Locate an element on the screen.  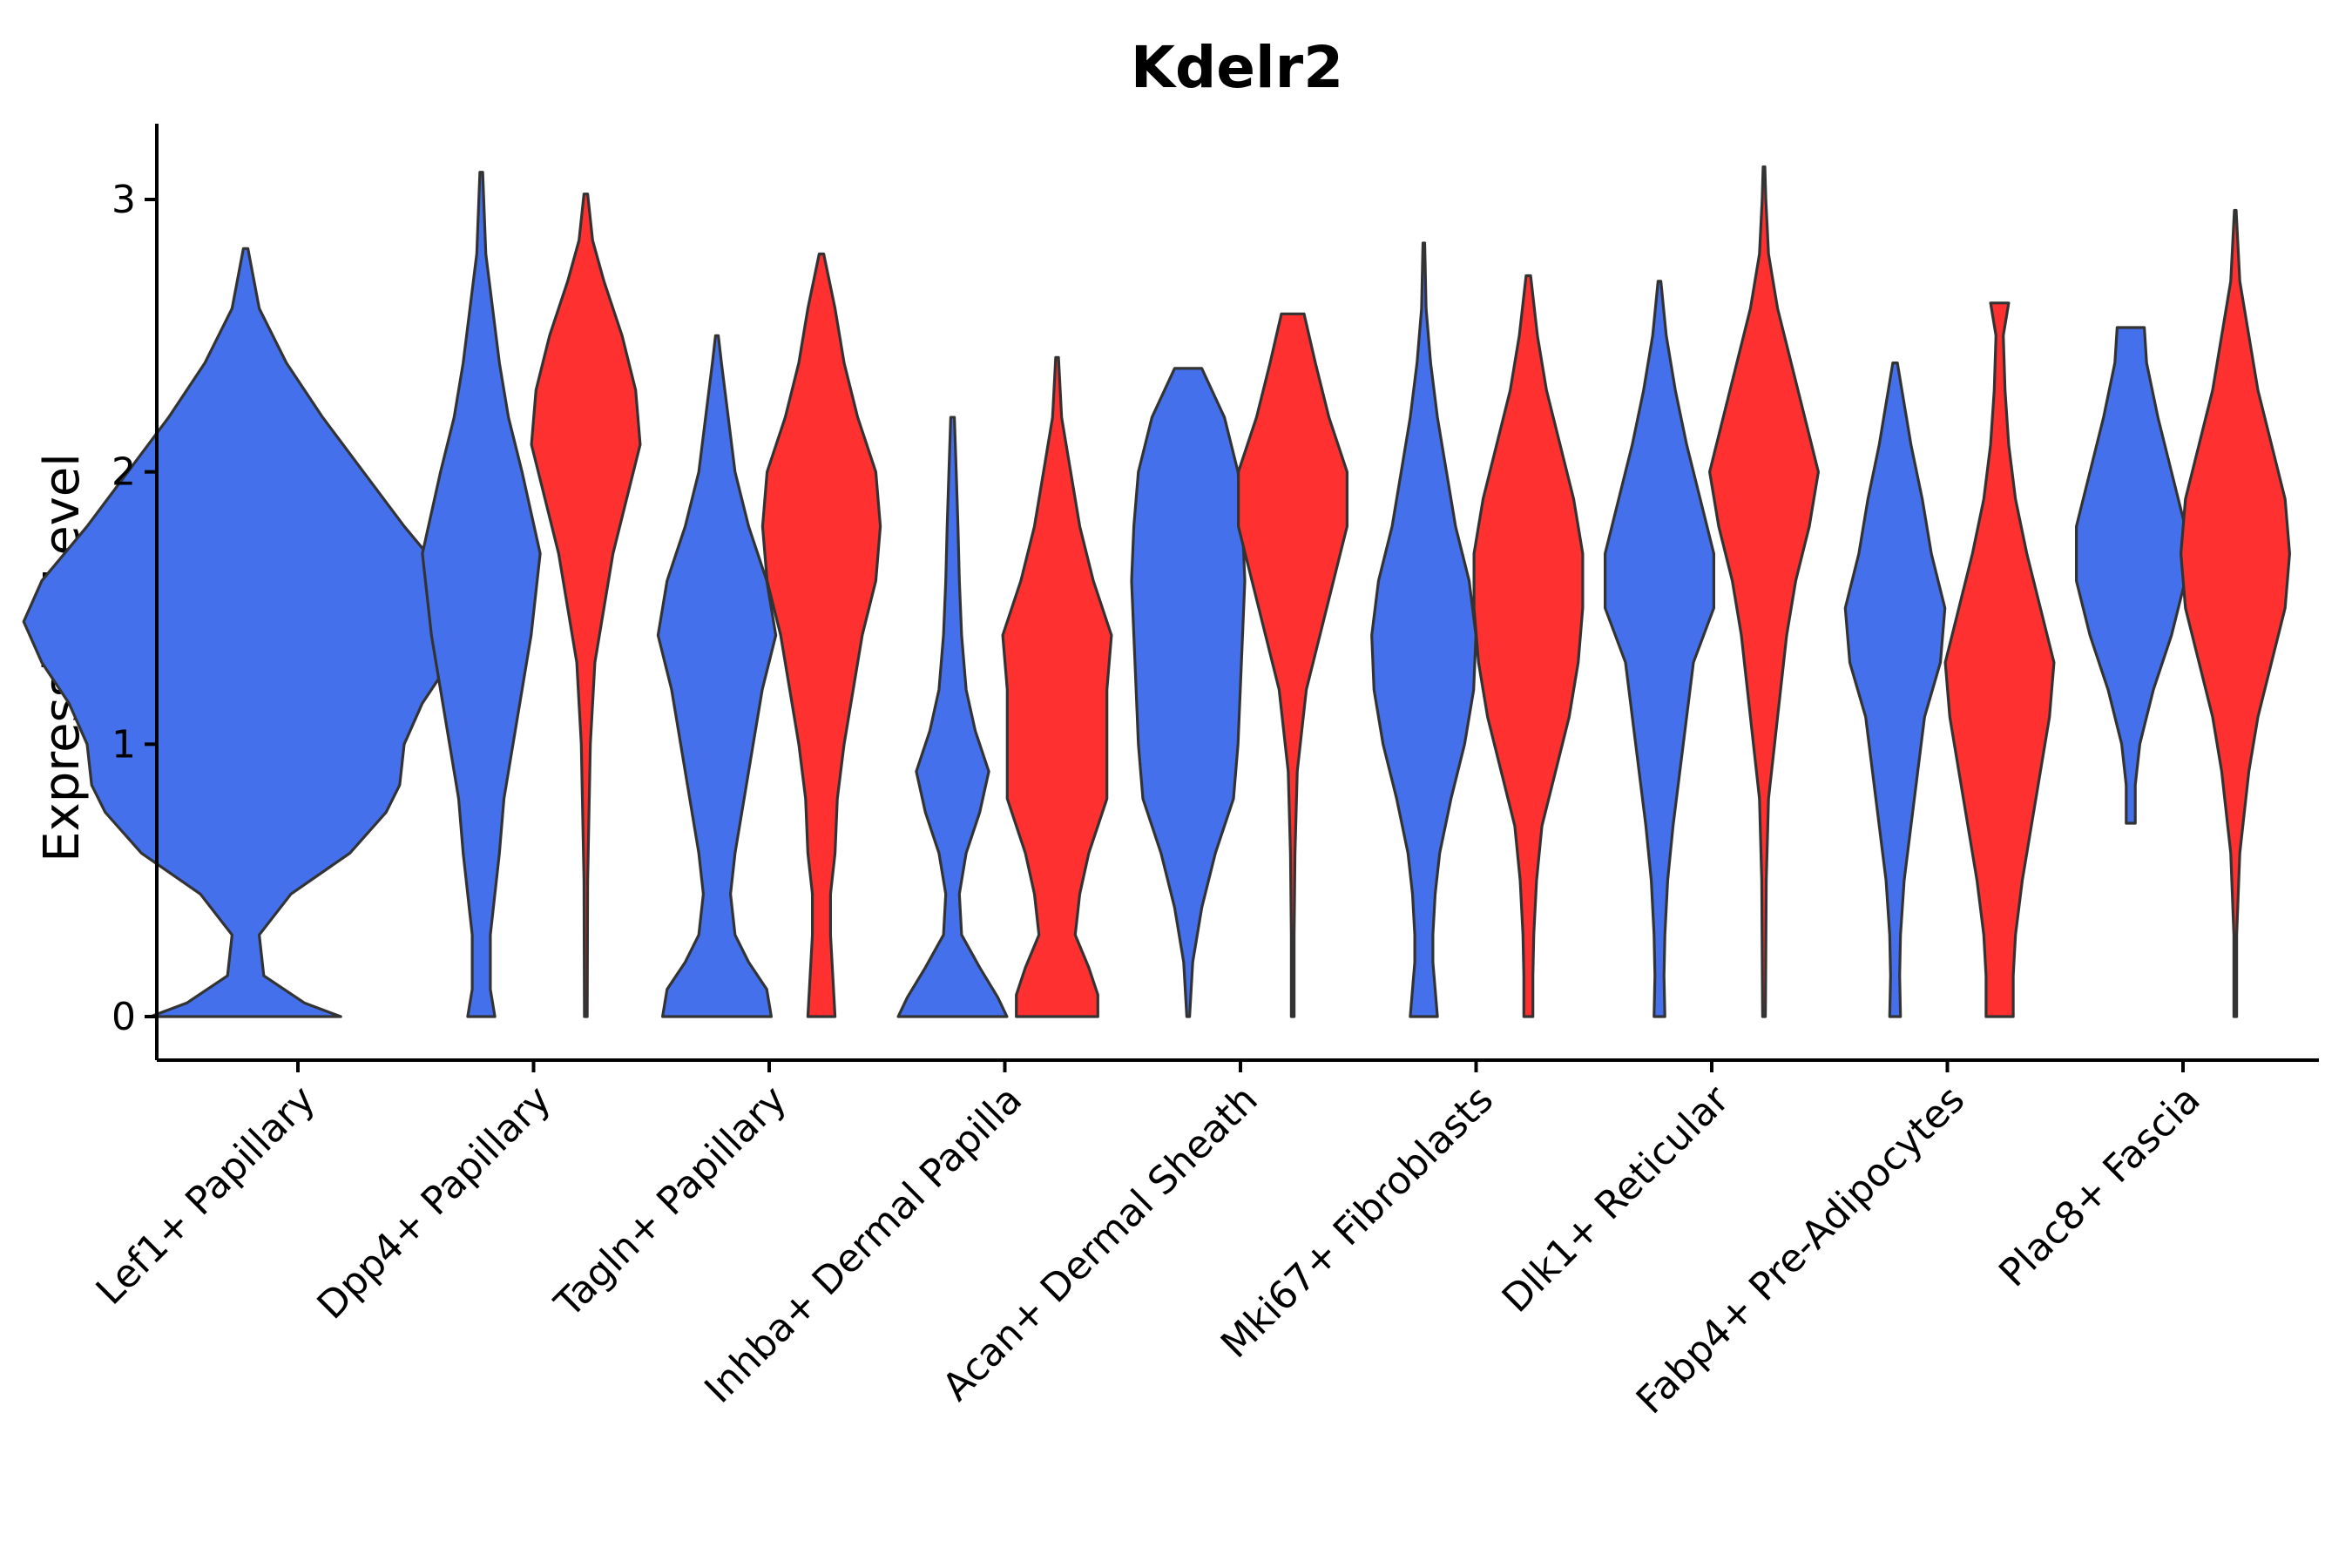
y-tick-label: 1 is located at coordinates (124, 744).